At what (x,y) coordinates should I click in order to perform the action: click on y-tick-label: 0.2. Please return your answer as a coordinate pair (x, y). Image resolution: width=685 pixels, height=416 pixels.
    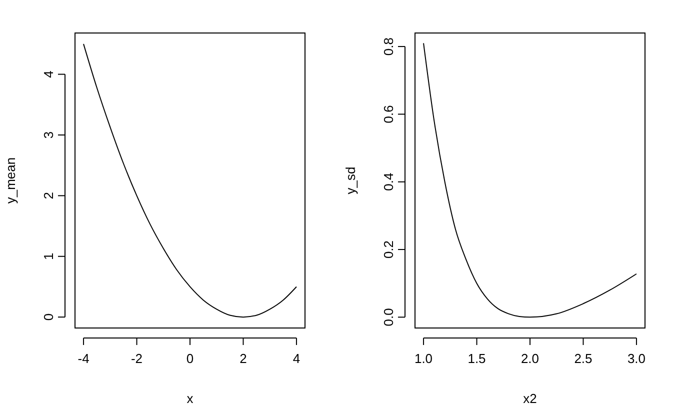
    Looking at the image, I should click on (388, 249).